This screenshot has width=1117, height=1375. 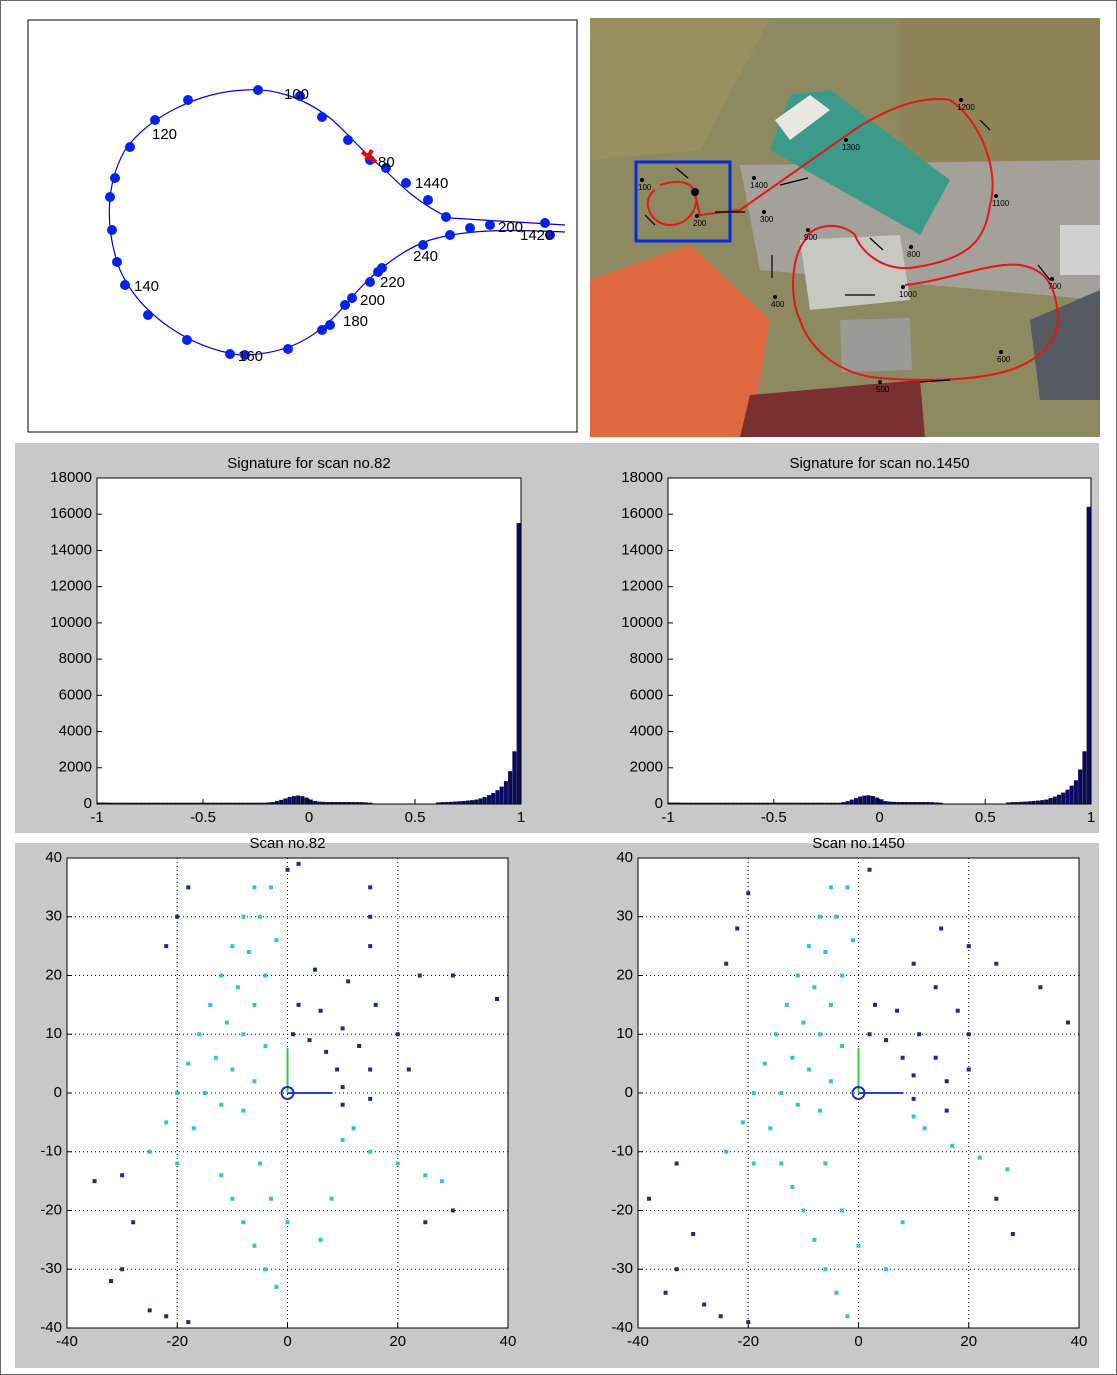 I want to click on y-tick-label: 10, so click(x=53, y=1033).